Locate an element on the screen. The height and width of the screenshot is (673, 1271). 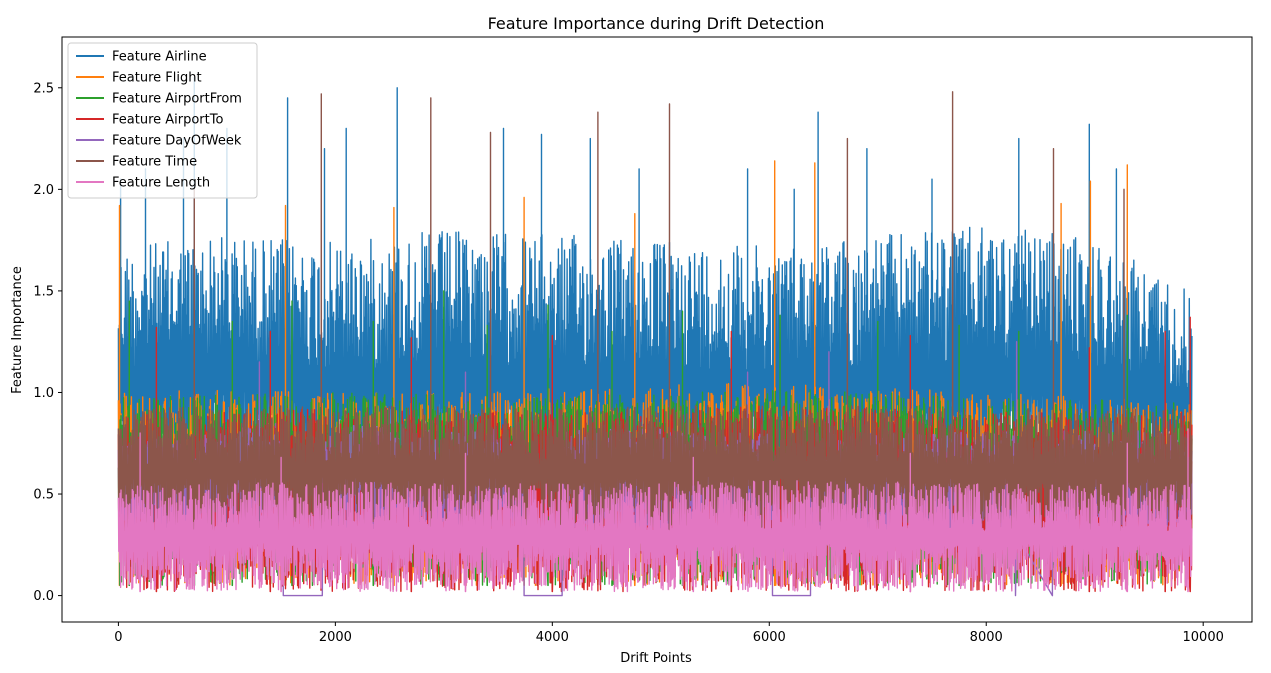
legend-label: Feature DayOfWeek is located at coordinates (177, 141).